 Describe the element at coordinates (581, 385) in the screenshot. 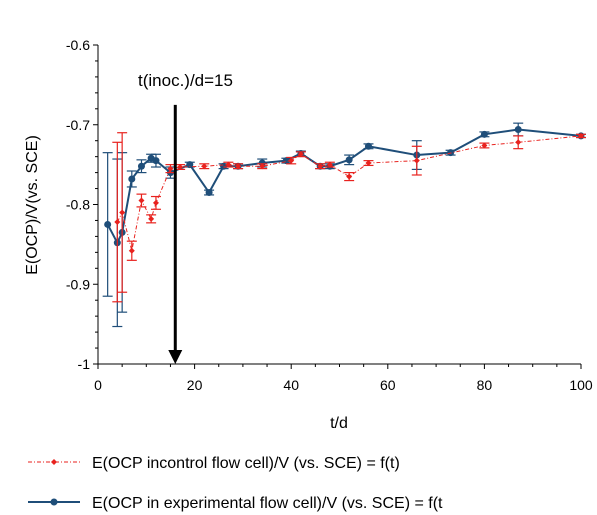

I see `x-tick-label: 100` at that location.